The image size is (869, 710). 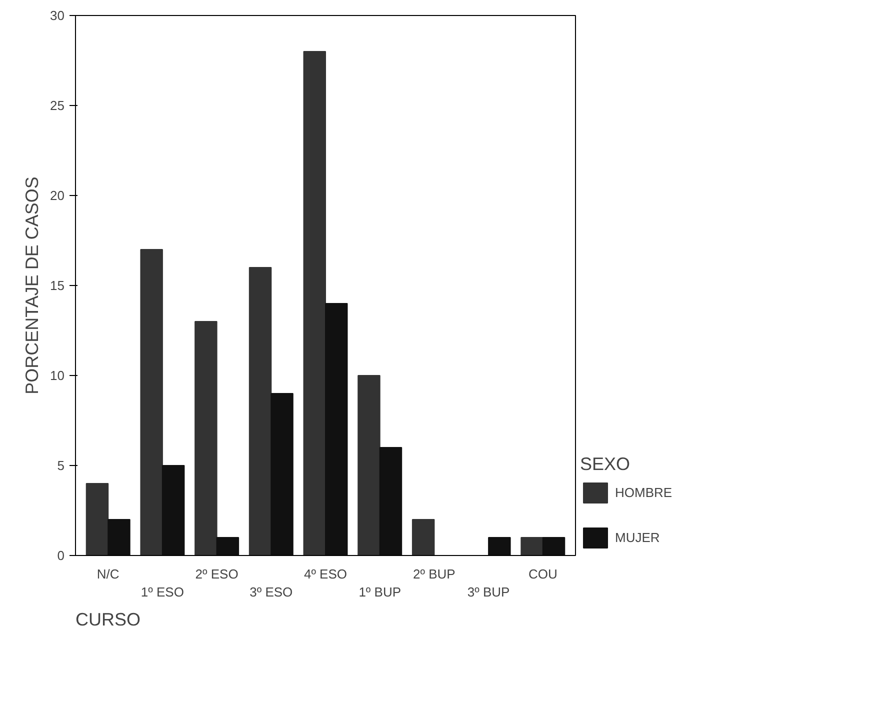 What do you see at coordinates (216, 574) in the screenshot?
I see `x-tick-label: 2º ESO` at bounding box center [216, 574].